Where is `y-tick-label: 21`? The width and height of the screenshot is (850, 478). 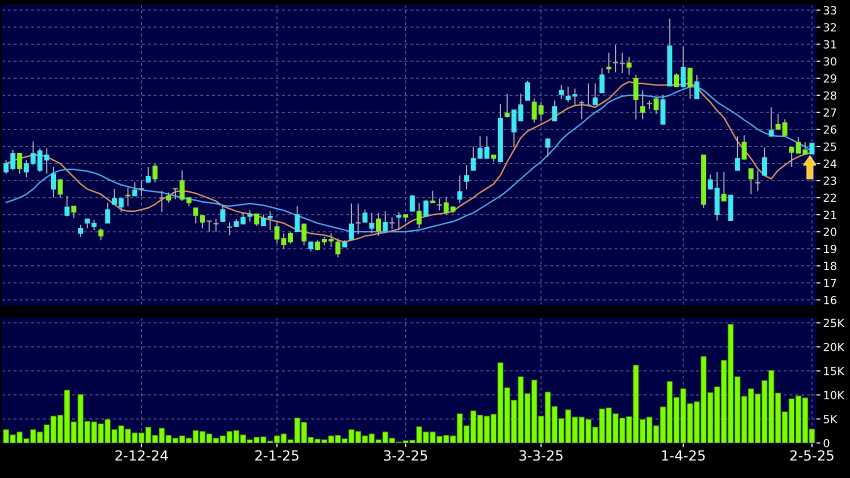
y-tick-label: 21 is located at coordinates (830, 214).